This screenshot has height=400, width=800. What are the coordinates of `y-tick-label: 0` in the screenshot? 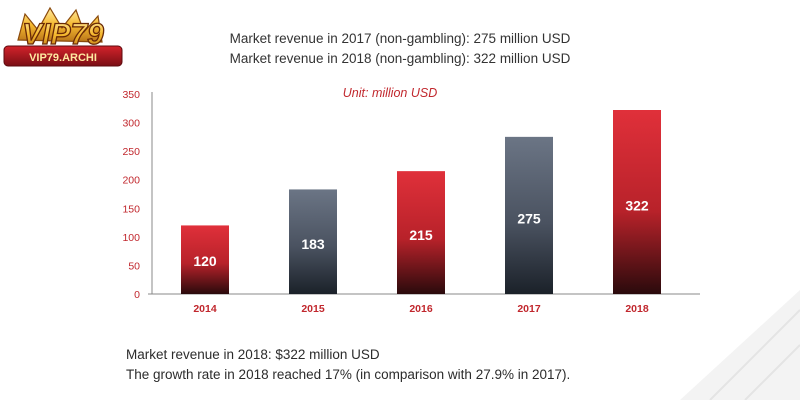 It's located at (137, 295).